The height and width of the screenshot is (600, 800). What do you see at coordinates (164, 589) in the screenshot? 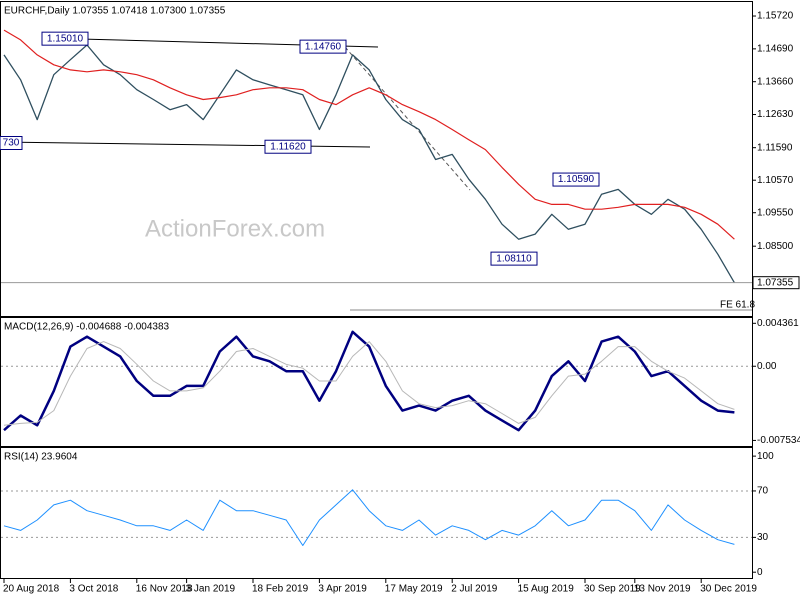
I see `x-tick-label: 16 Nov 2018` at bounding box center [164, 589].